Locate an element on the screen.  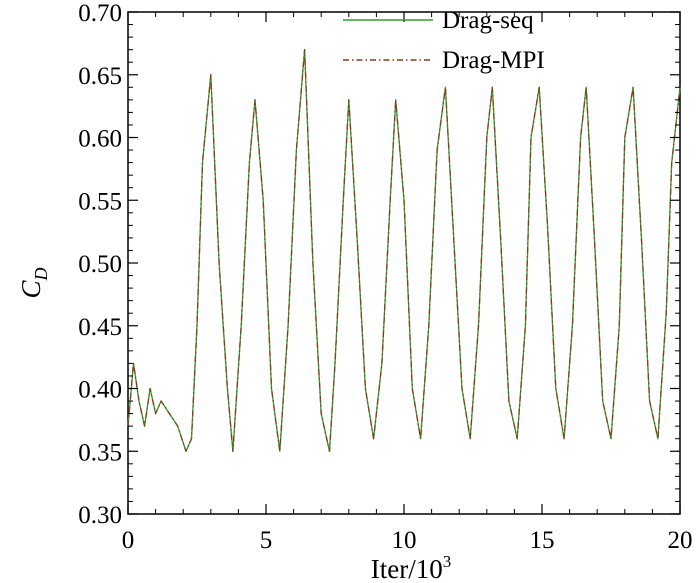
legend: Drag-seq Drag-MPI is located at coordinates (444, 40).